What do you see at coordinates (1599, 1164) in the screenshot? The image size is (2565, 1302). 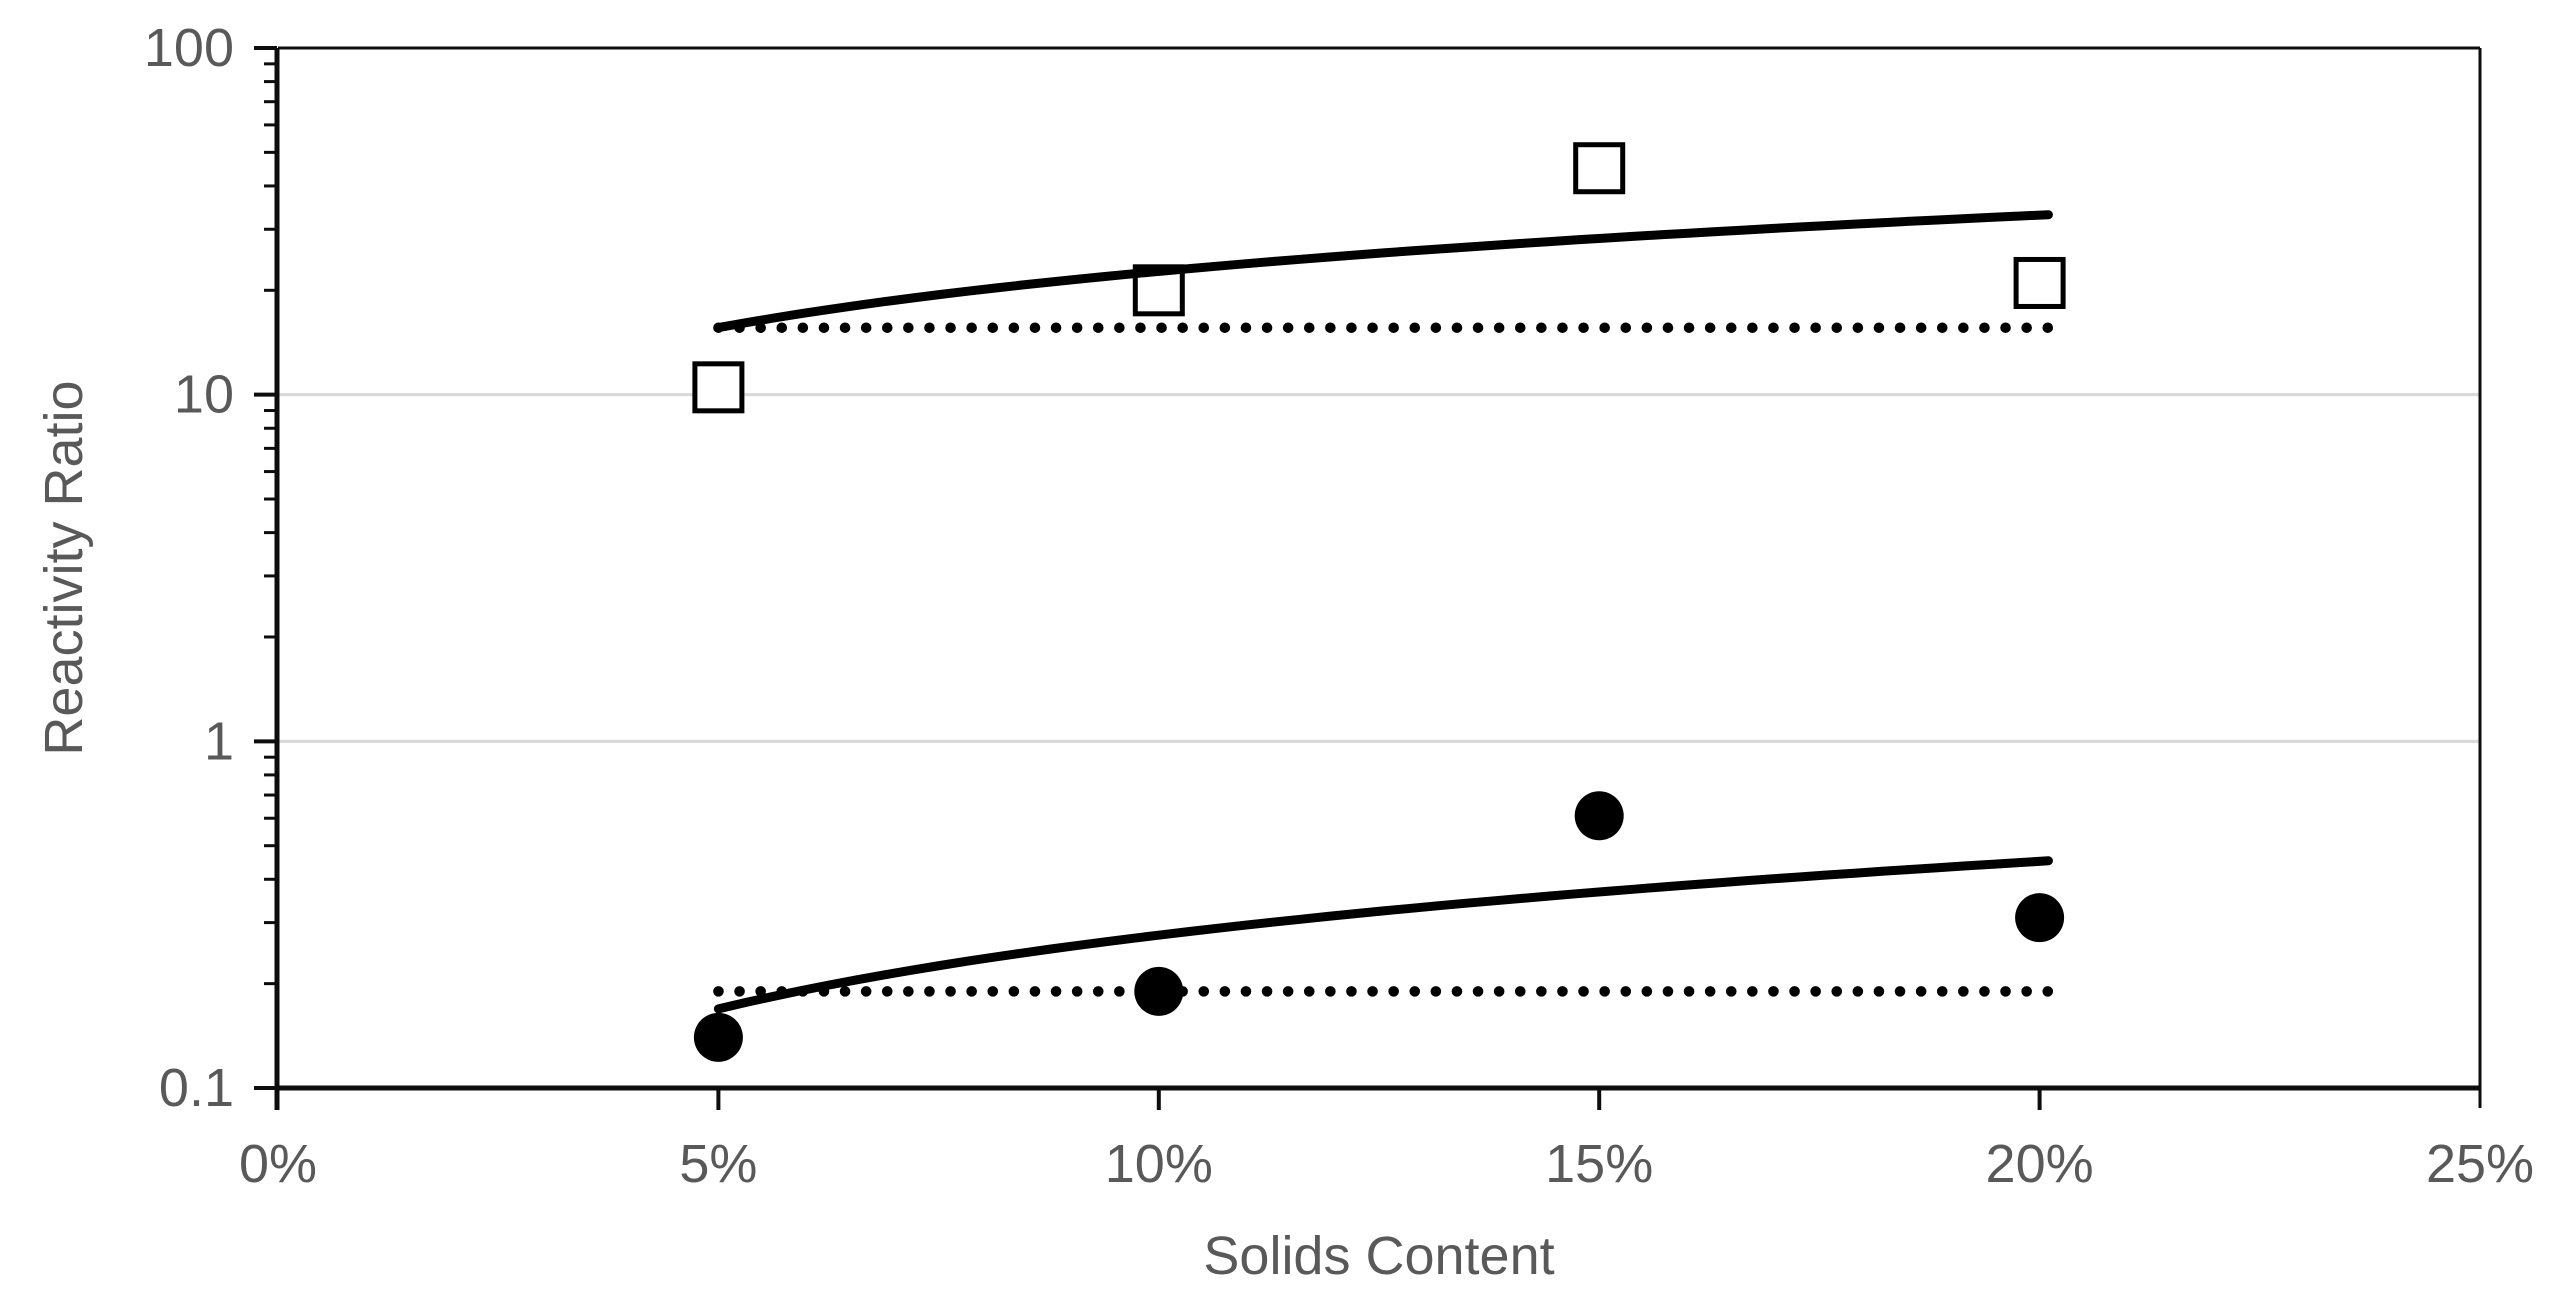 I see `x-tick-label: 15%` at bounding box center [1599, 1164].